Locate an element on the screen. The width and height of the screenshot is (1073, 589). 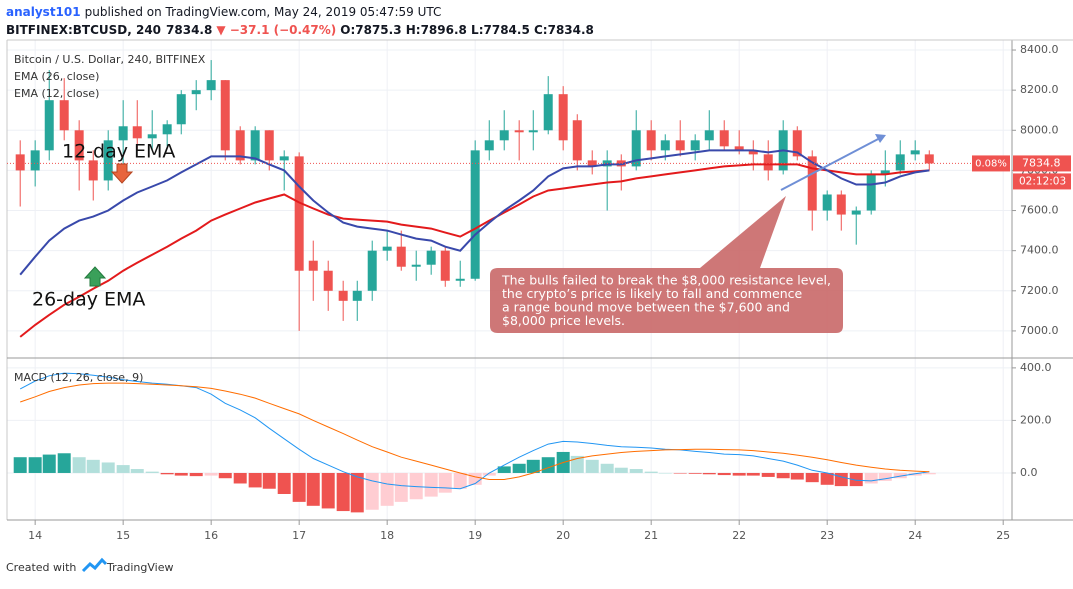
change-box is located at coordinates (991, 163).